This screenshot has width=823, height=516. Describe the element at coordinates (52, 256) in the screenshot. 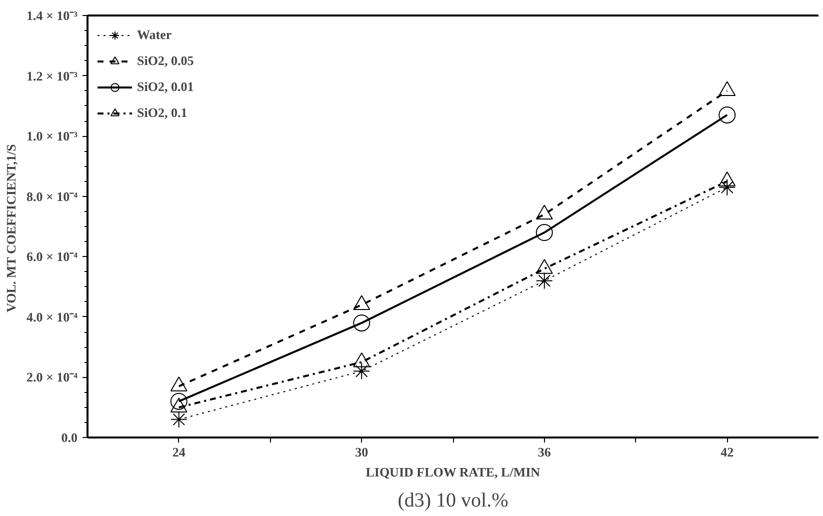

I see `y-tick-label: 6.0 × 10⁻⁴` at that location.